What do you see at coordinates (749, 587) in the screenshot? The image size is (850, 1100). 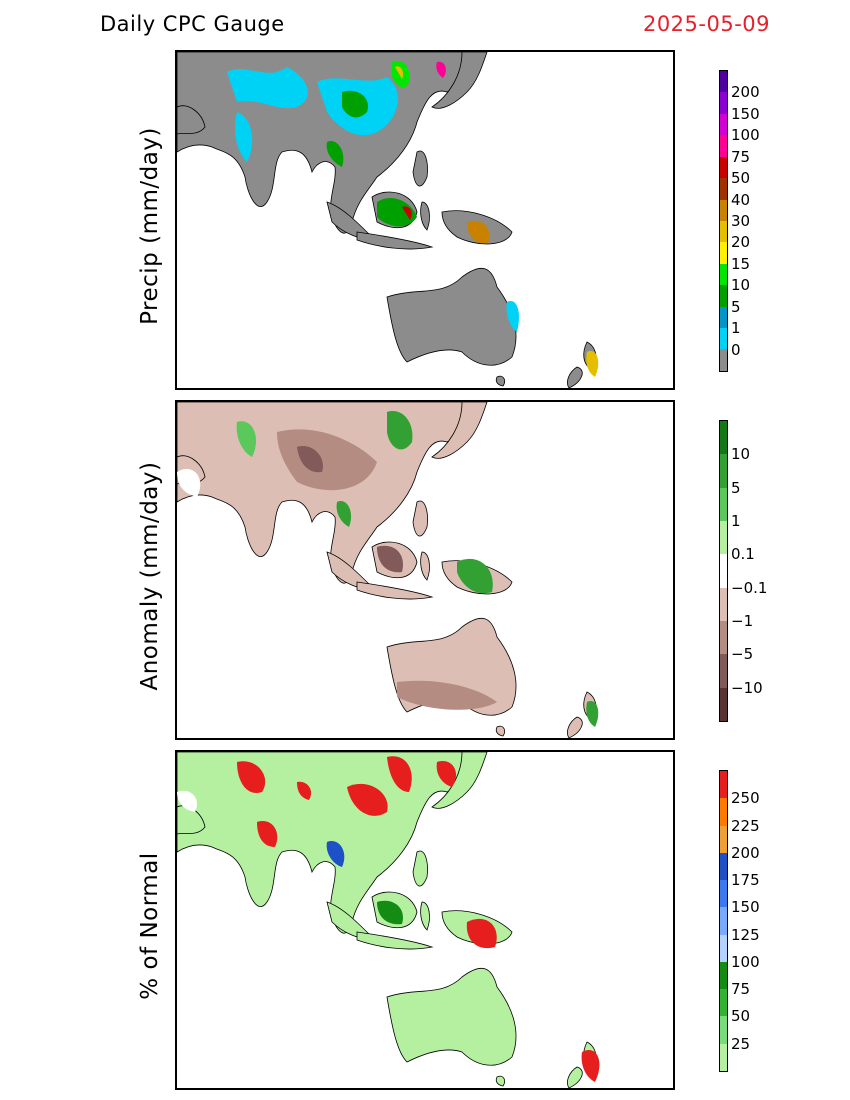 I see `colorbar-tick-label: −0.1` at bounding box center [749, 587].